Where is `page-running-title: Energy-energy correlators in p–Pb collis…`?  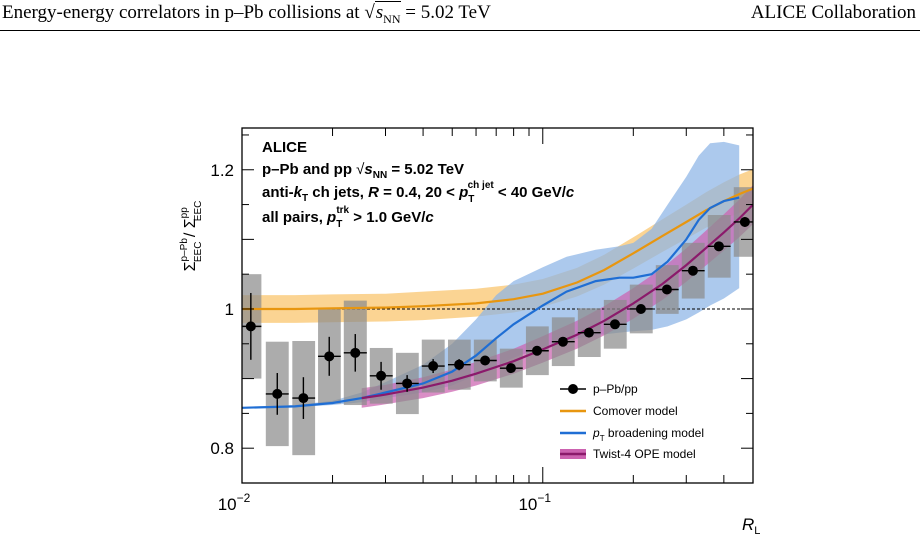 page-running-title: Energy-energy correlators in p–Pb collis… is located at coordinates (246, 14).